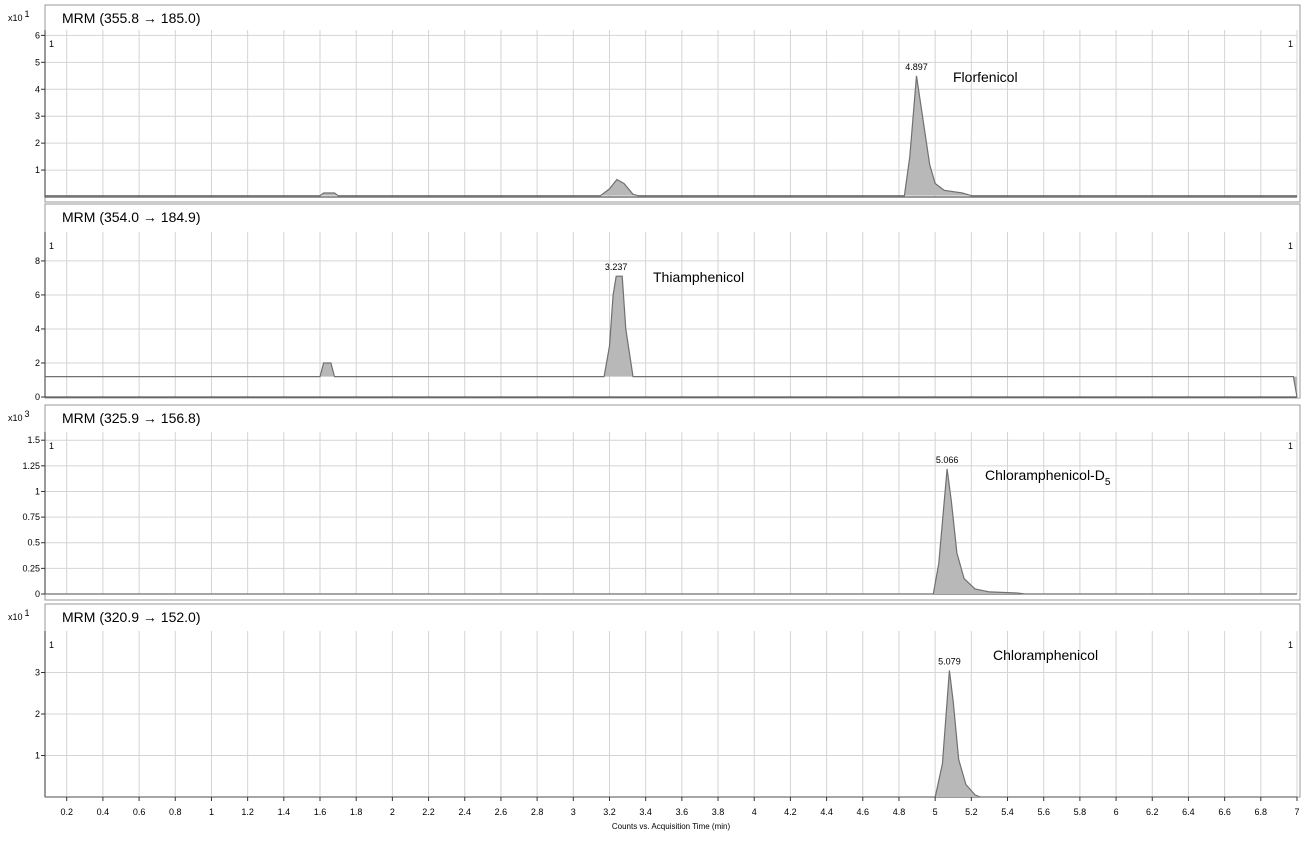 The width and height of the screenshot is (1309, 842). Describe the element at coordinates (671, 826) in the screenshot. I see `x-axis-title: Counts vs. Acquisition Time (min)` at that location.